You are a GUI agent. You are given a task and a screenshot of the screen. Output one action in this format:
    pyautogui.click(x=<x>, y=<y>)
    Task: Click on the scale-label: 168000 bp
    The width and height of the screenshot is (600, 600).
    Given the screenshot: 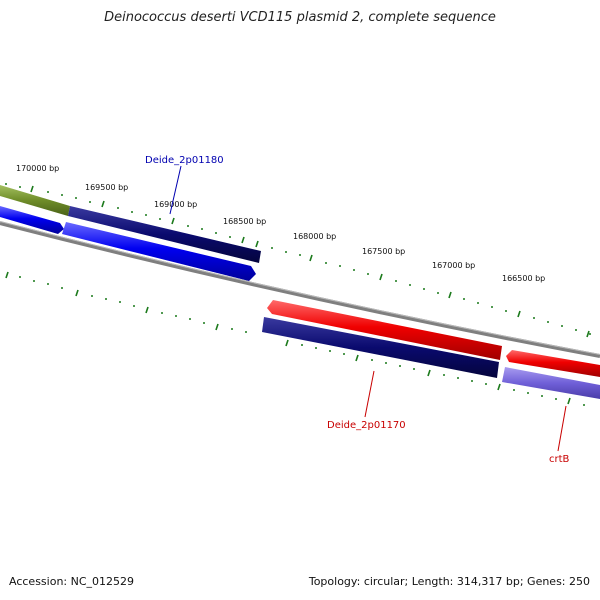 What is the action you would take?
    pyautogui.click(x=314, y=236)
    